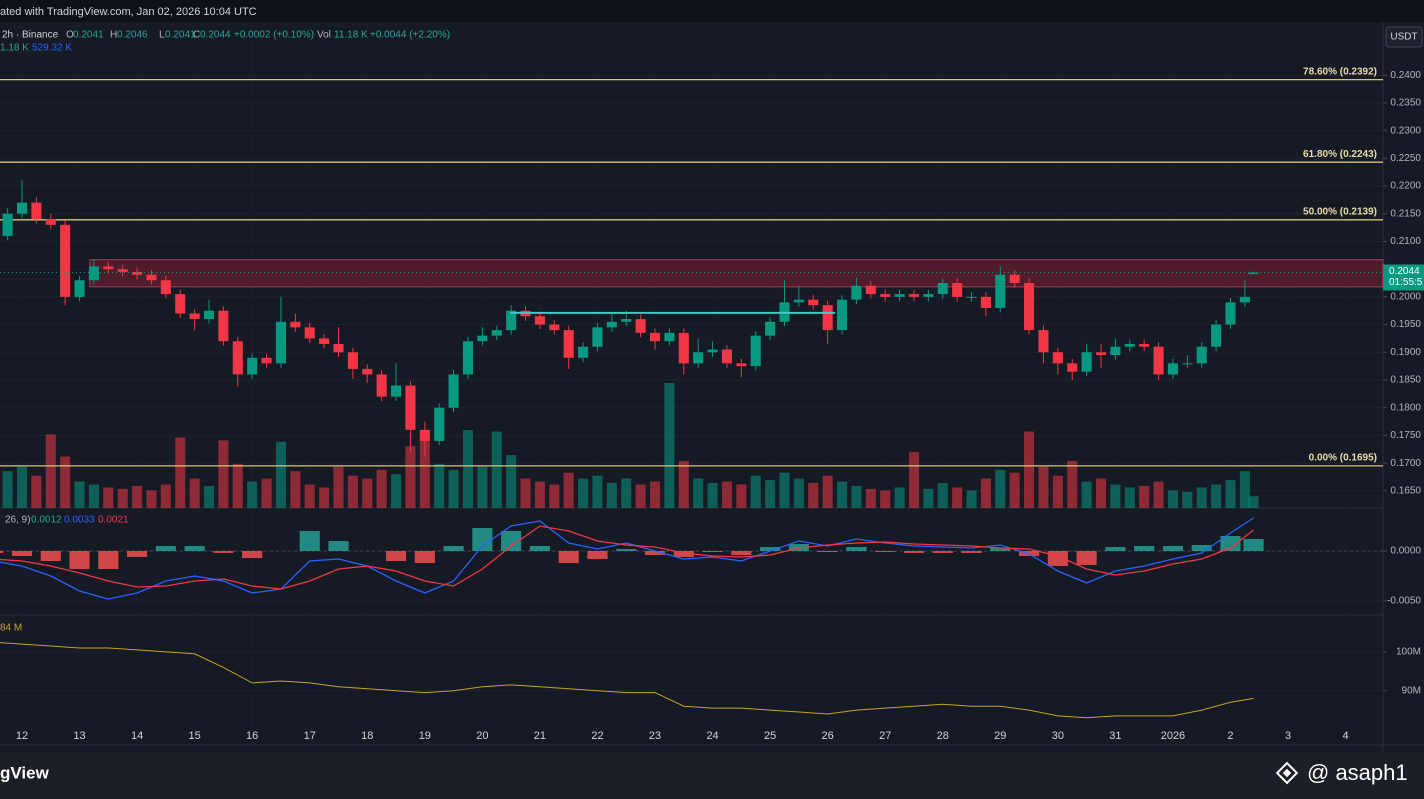 The image size is (1424, 799). I want to click on currency: USDT, so click(1403, 37).